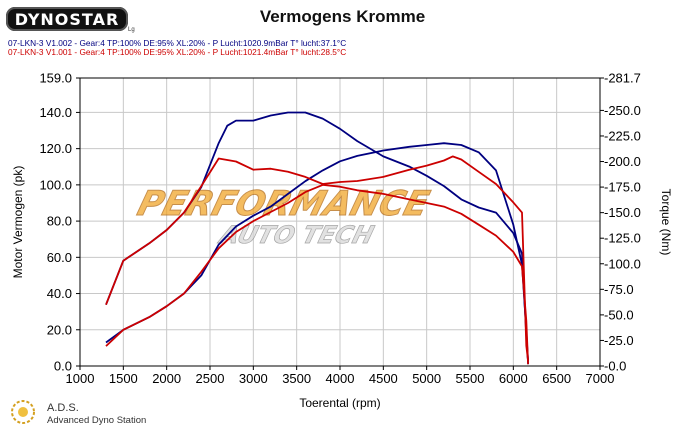  I want to click on x-tick-label: 2000, so click(166, 378).